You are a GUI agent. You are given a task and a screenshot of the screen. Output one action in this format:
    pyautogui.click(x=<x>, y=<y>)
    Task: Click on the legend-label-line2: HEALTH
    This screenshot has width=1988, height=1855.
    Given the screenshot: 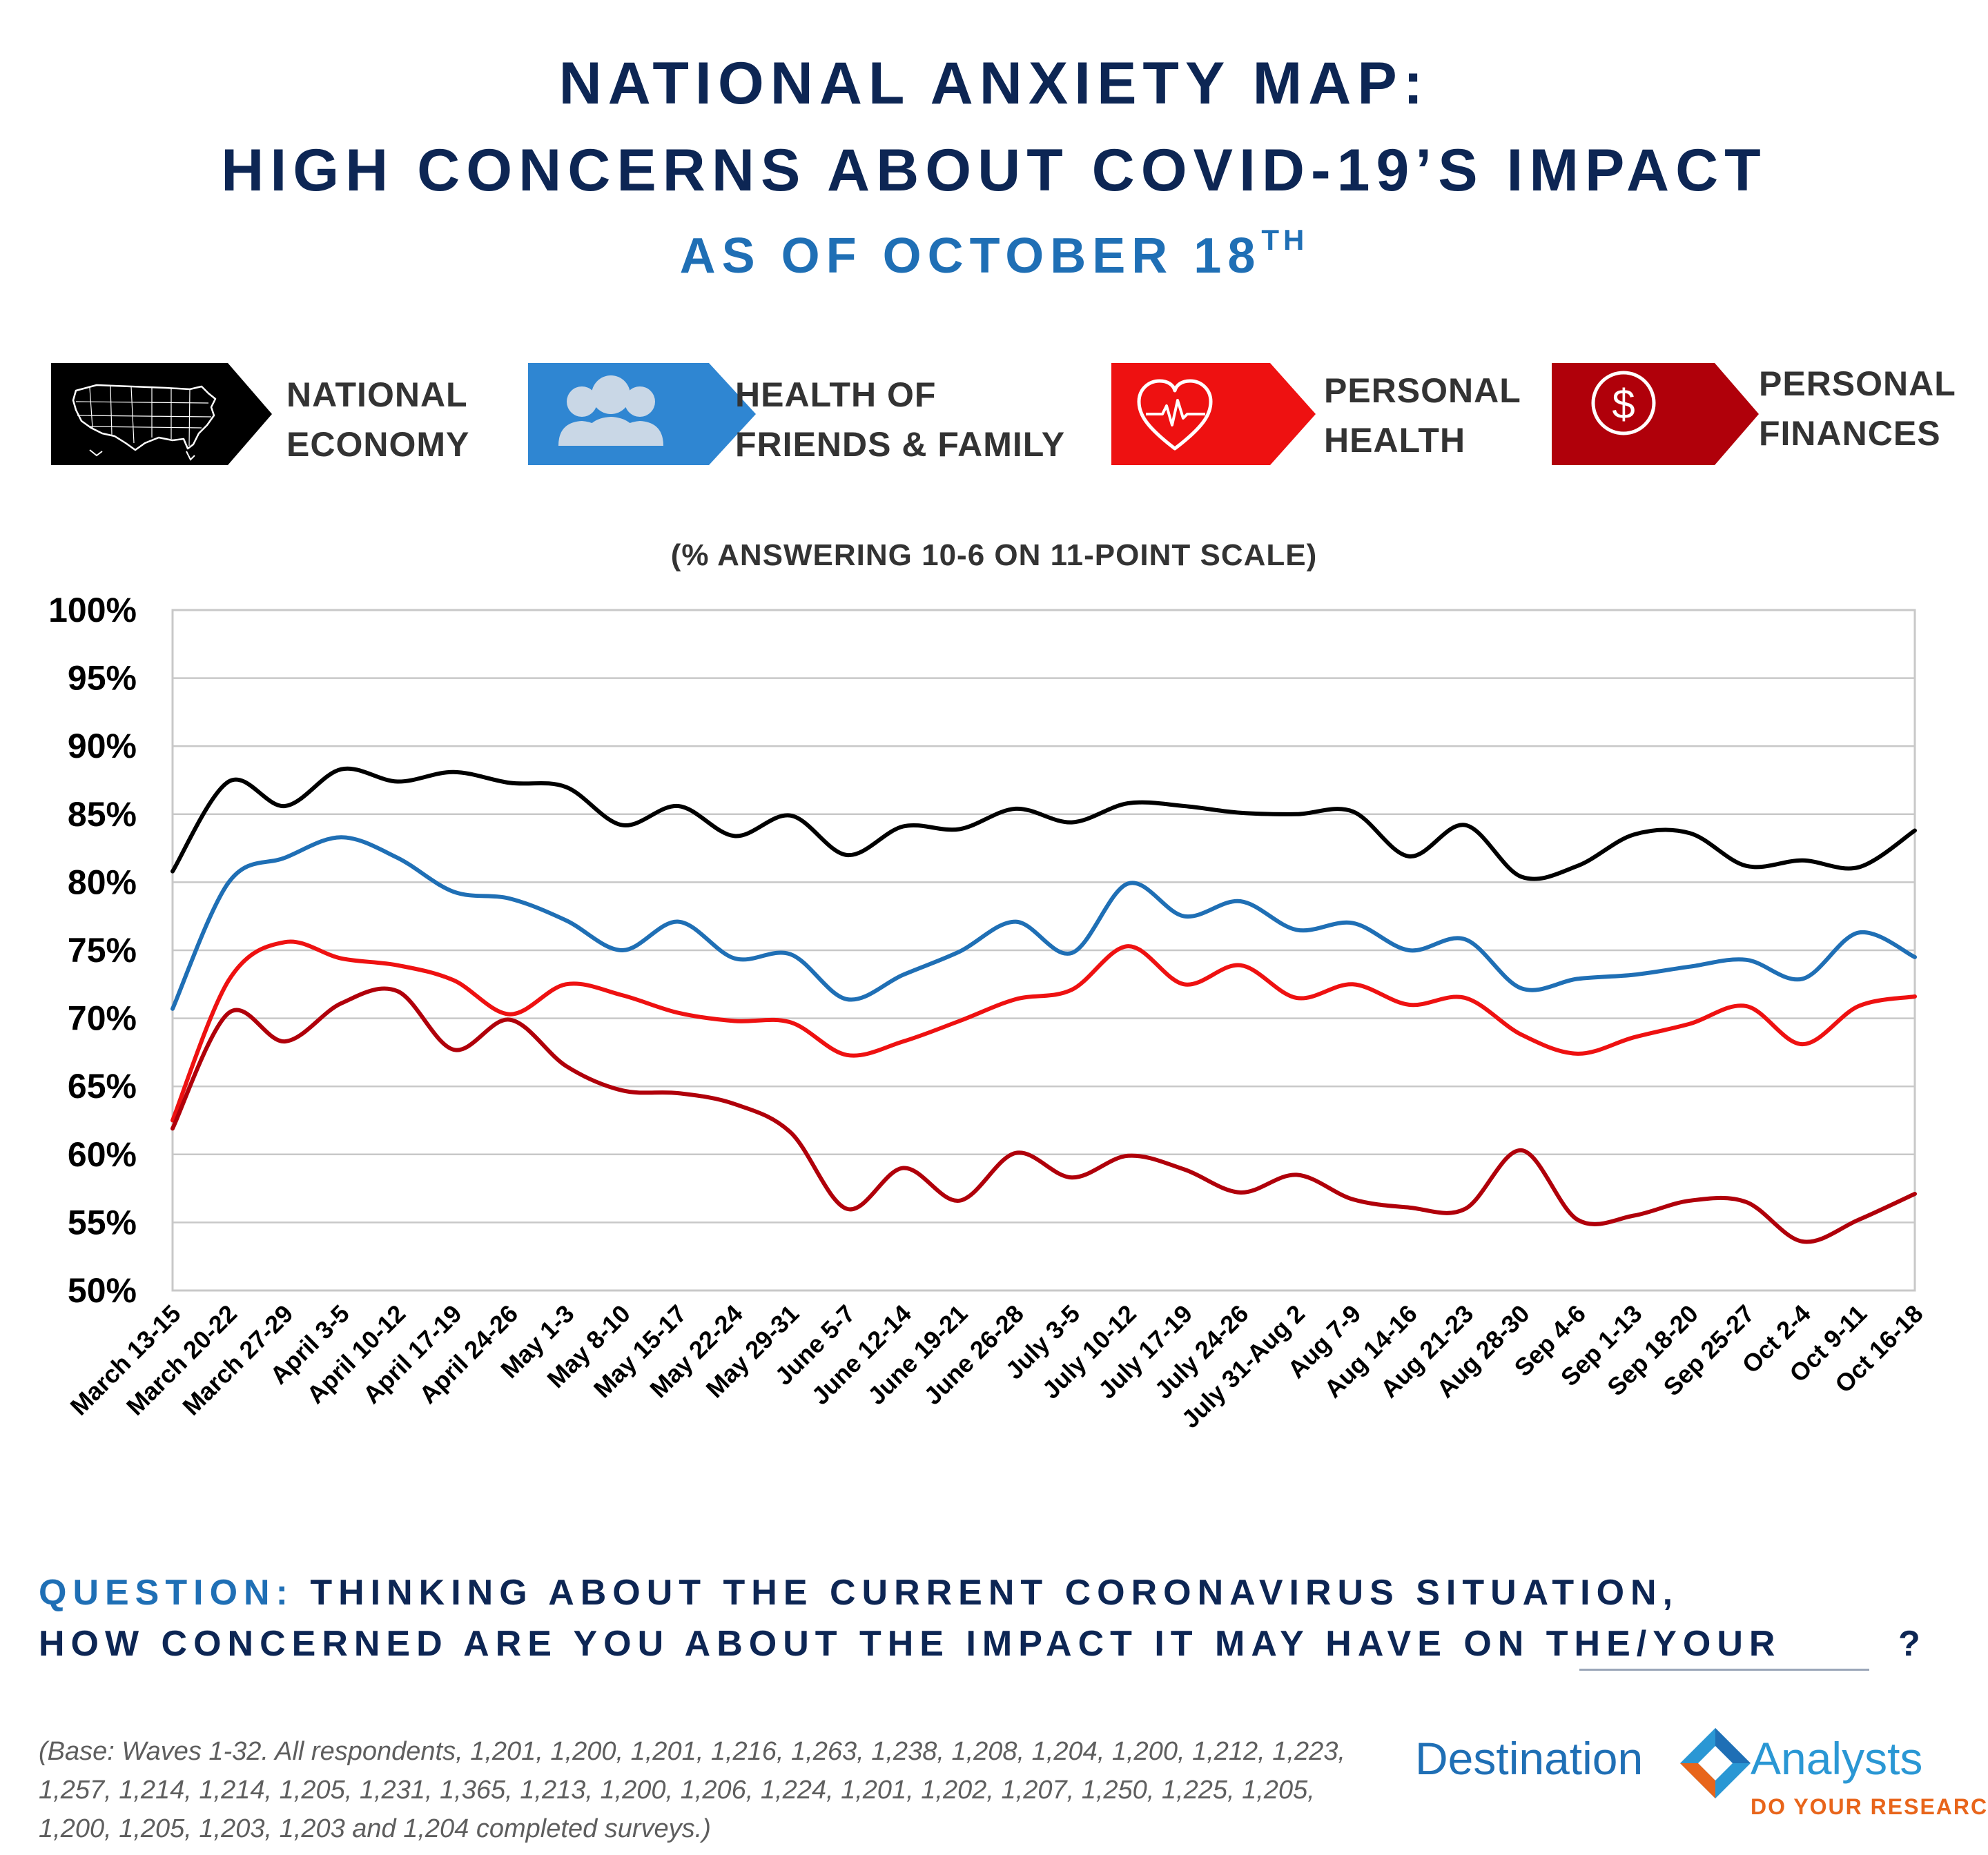 What is the action you would take?
    pyautogui.click(x=1395, y=440)
    